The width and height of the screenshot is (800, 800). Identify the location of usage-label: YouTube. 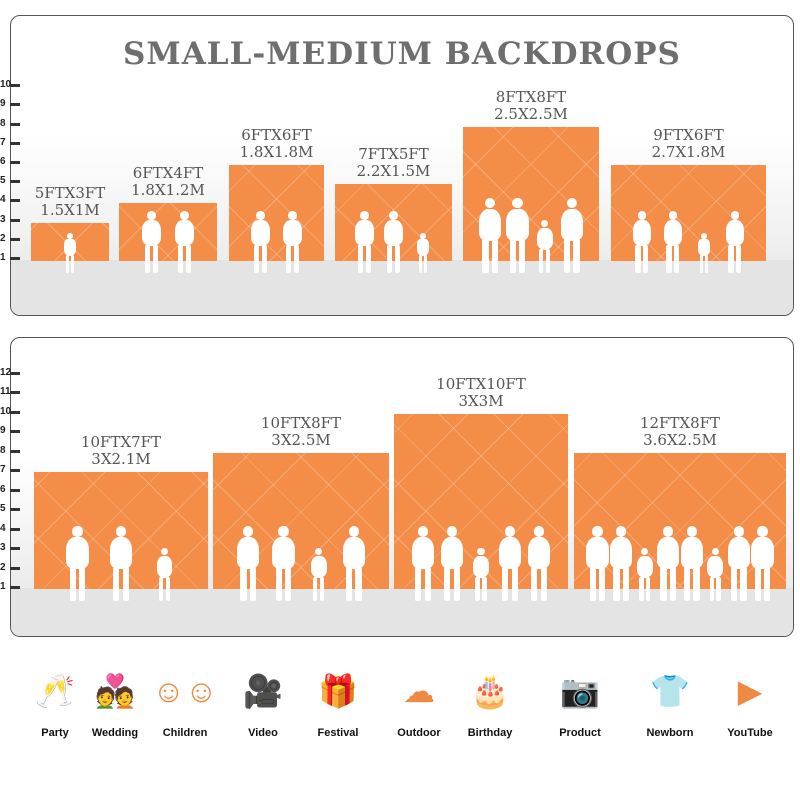
(750, 733).